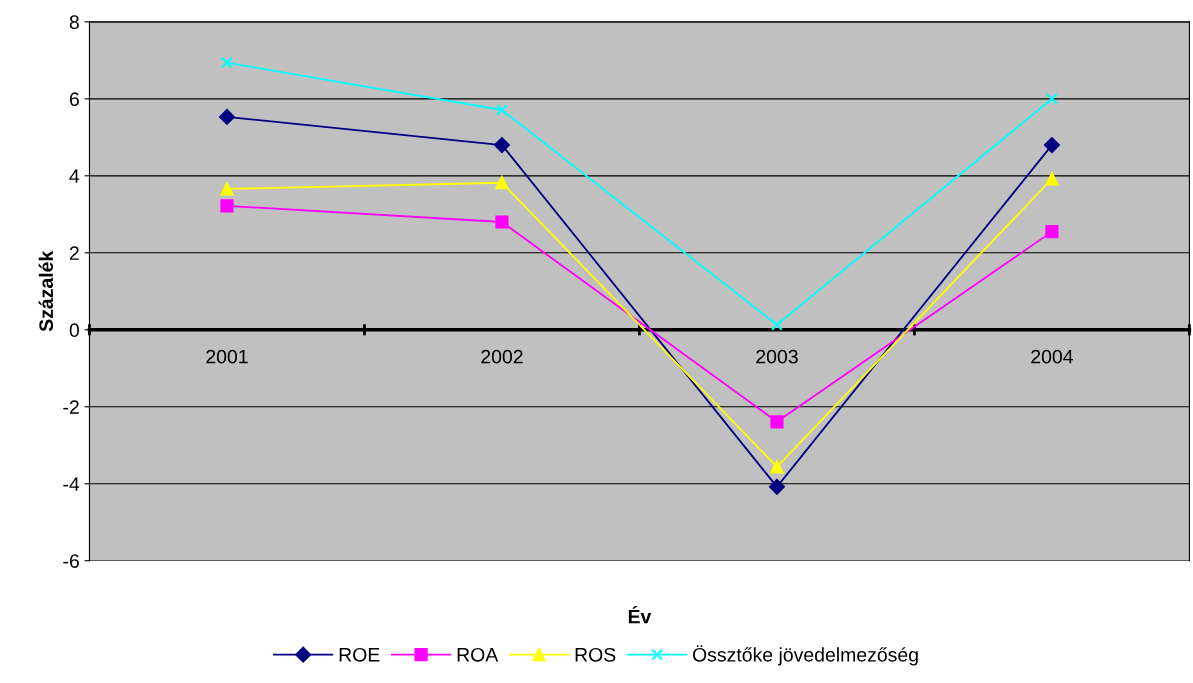 This screenshot has height=683, width=1193. I want to click on legend-label: ROA, so click(478, 654).